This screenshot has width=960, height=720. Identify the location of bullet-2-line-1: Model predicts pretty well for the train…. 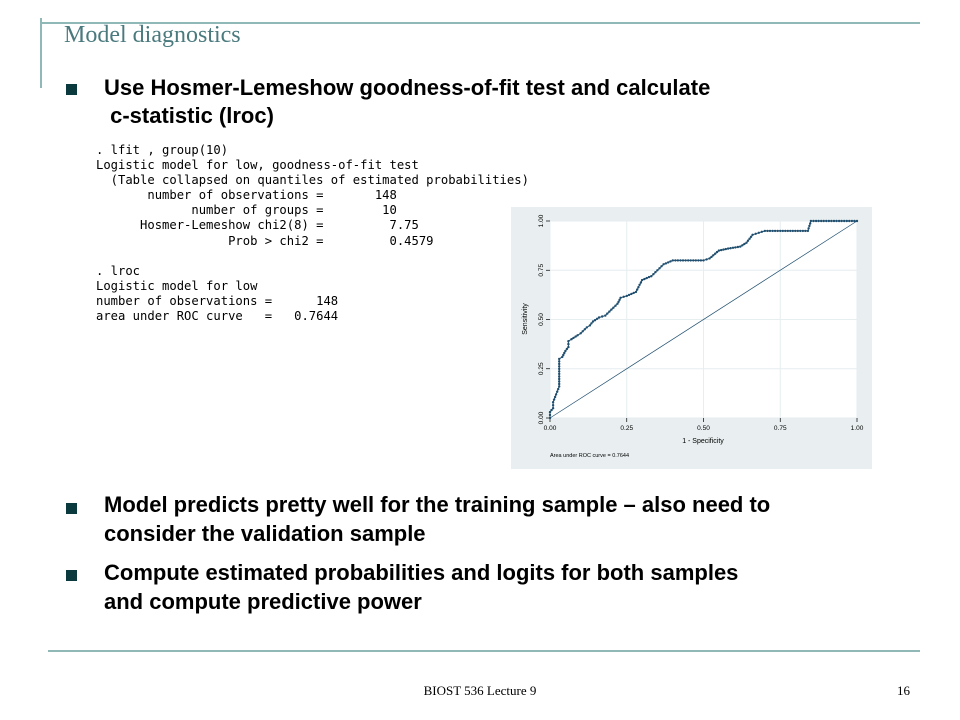
(437, 504).